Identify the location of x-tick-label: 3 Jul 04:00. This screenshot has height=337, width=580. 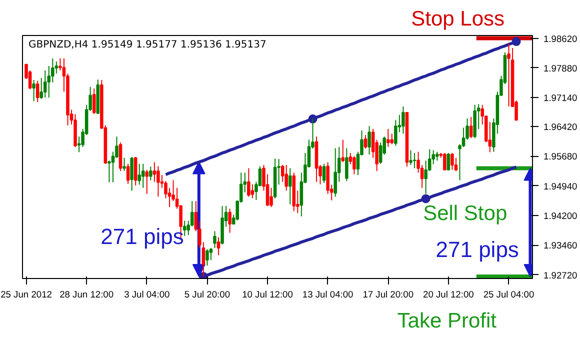
(147, 295).